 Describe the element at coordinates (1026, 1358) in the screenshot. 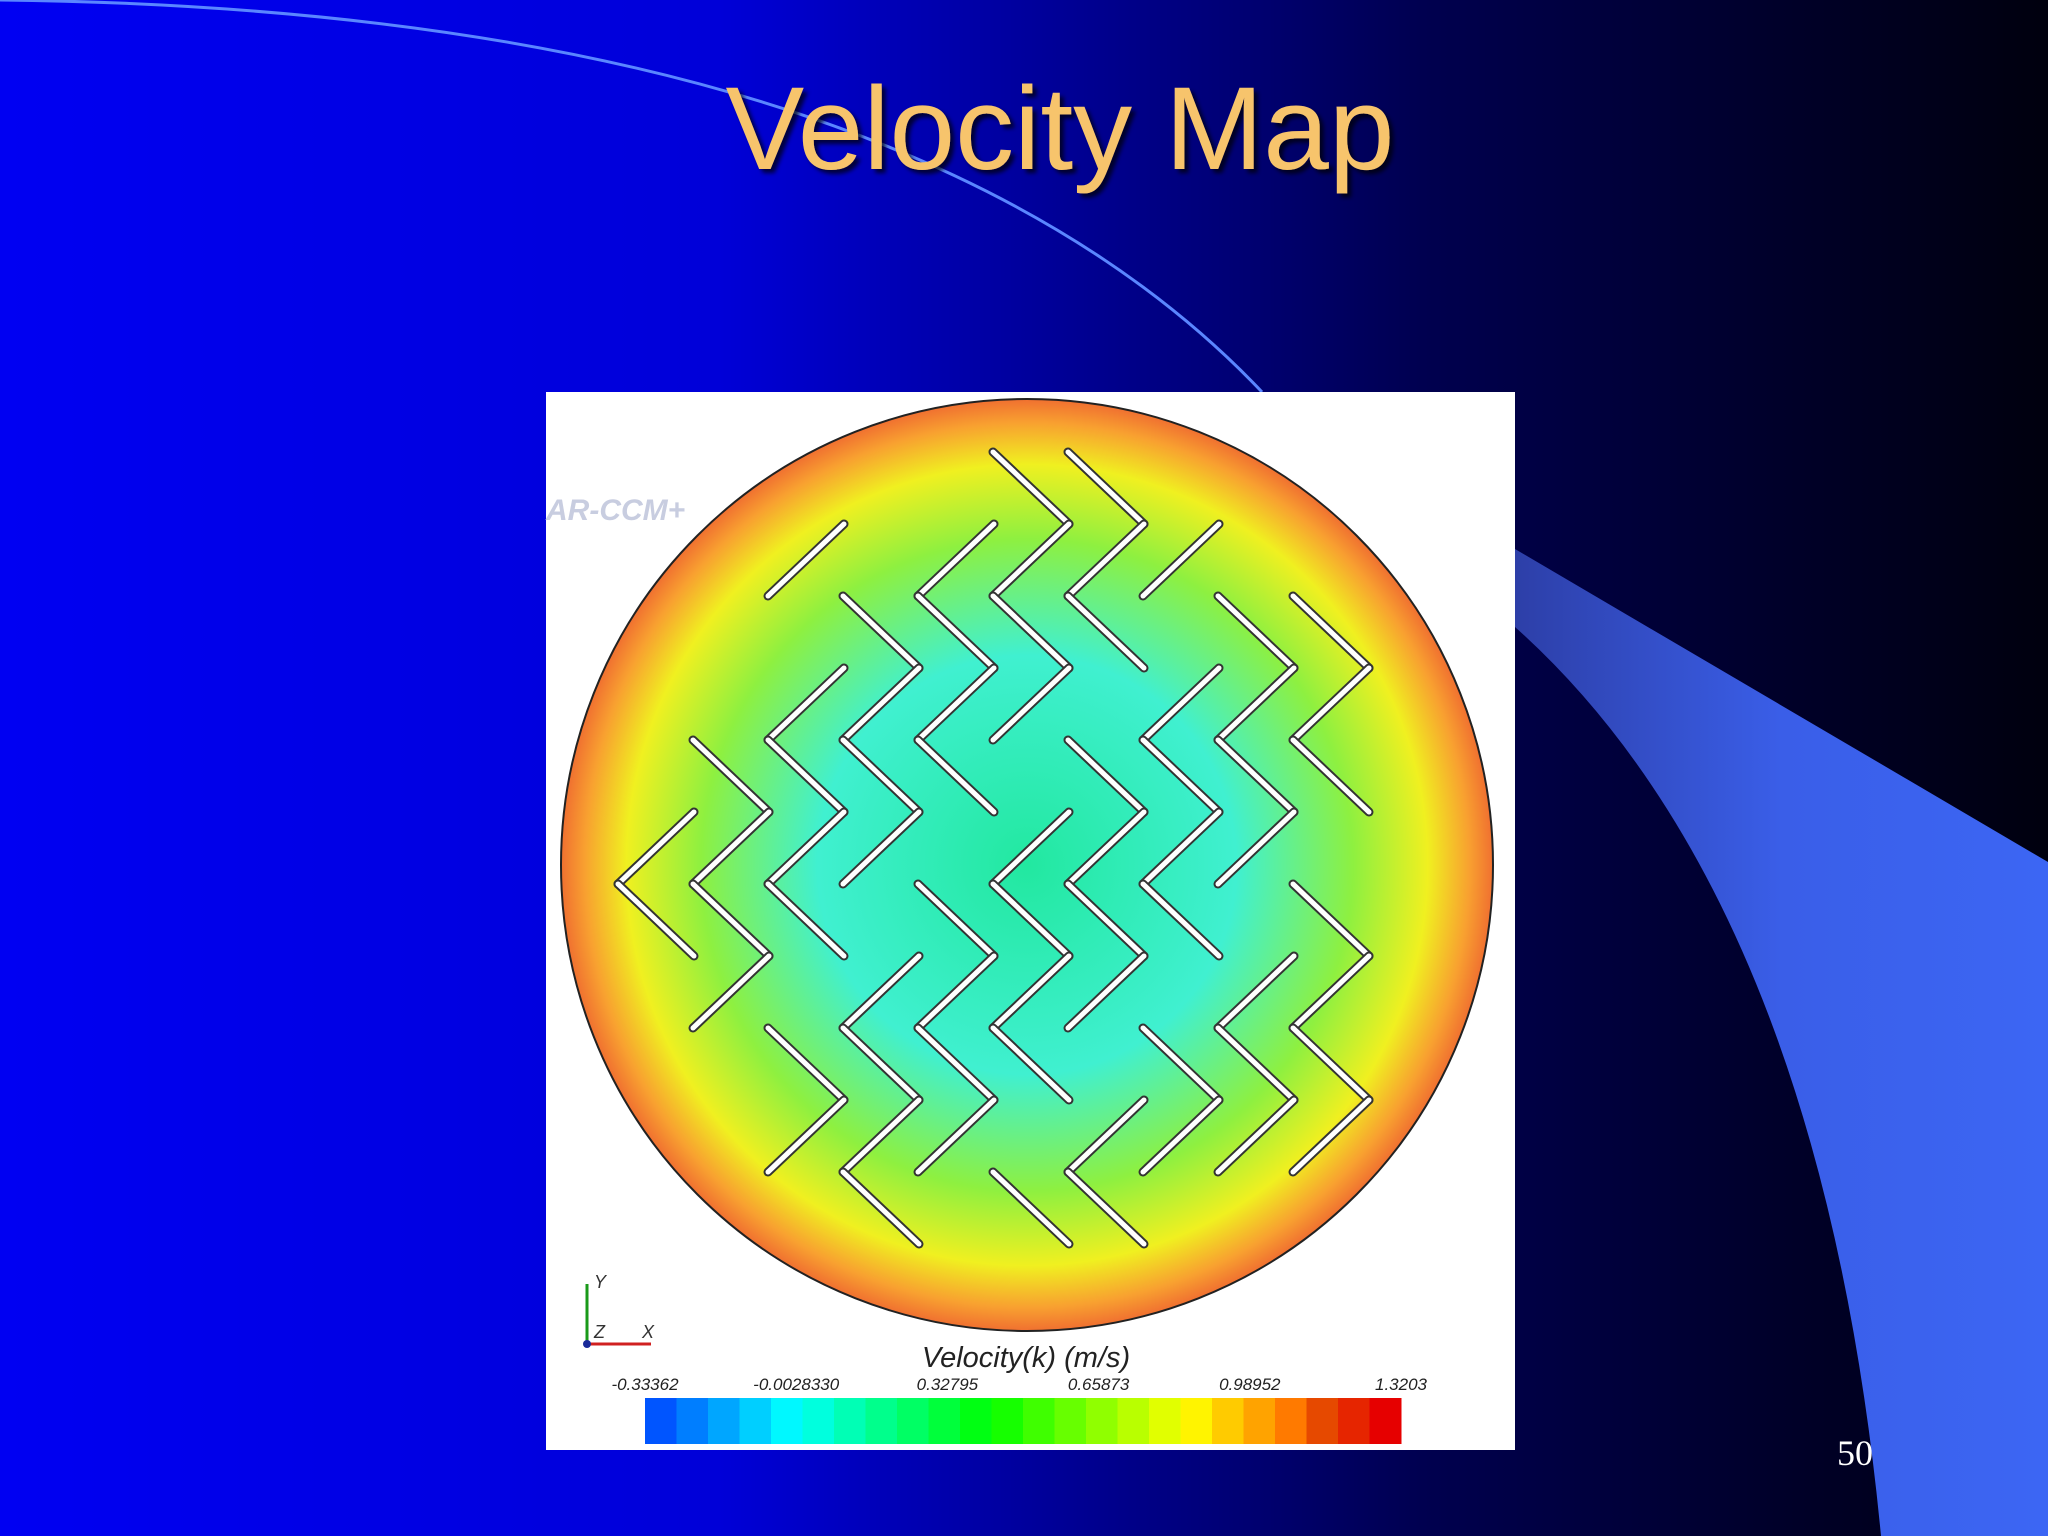

I see `colorbar-label: Velocity(k) (m/s)` at that location.